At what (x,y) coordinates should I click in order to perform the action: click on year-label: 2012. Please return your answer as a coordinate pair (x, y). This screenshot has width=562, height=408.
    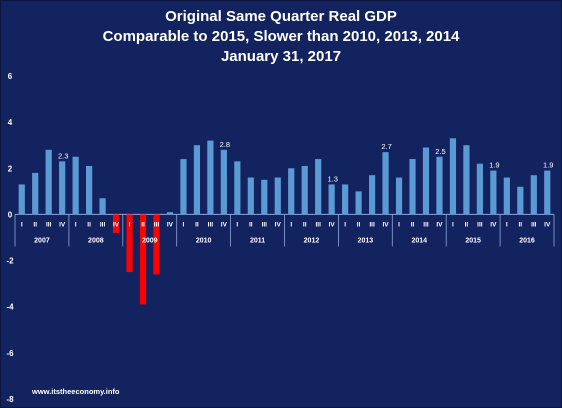
    Looking at the image, I should click on (312, 240).